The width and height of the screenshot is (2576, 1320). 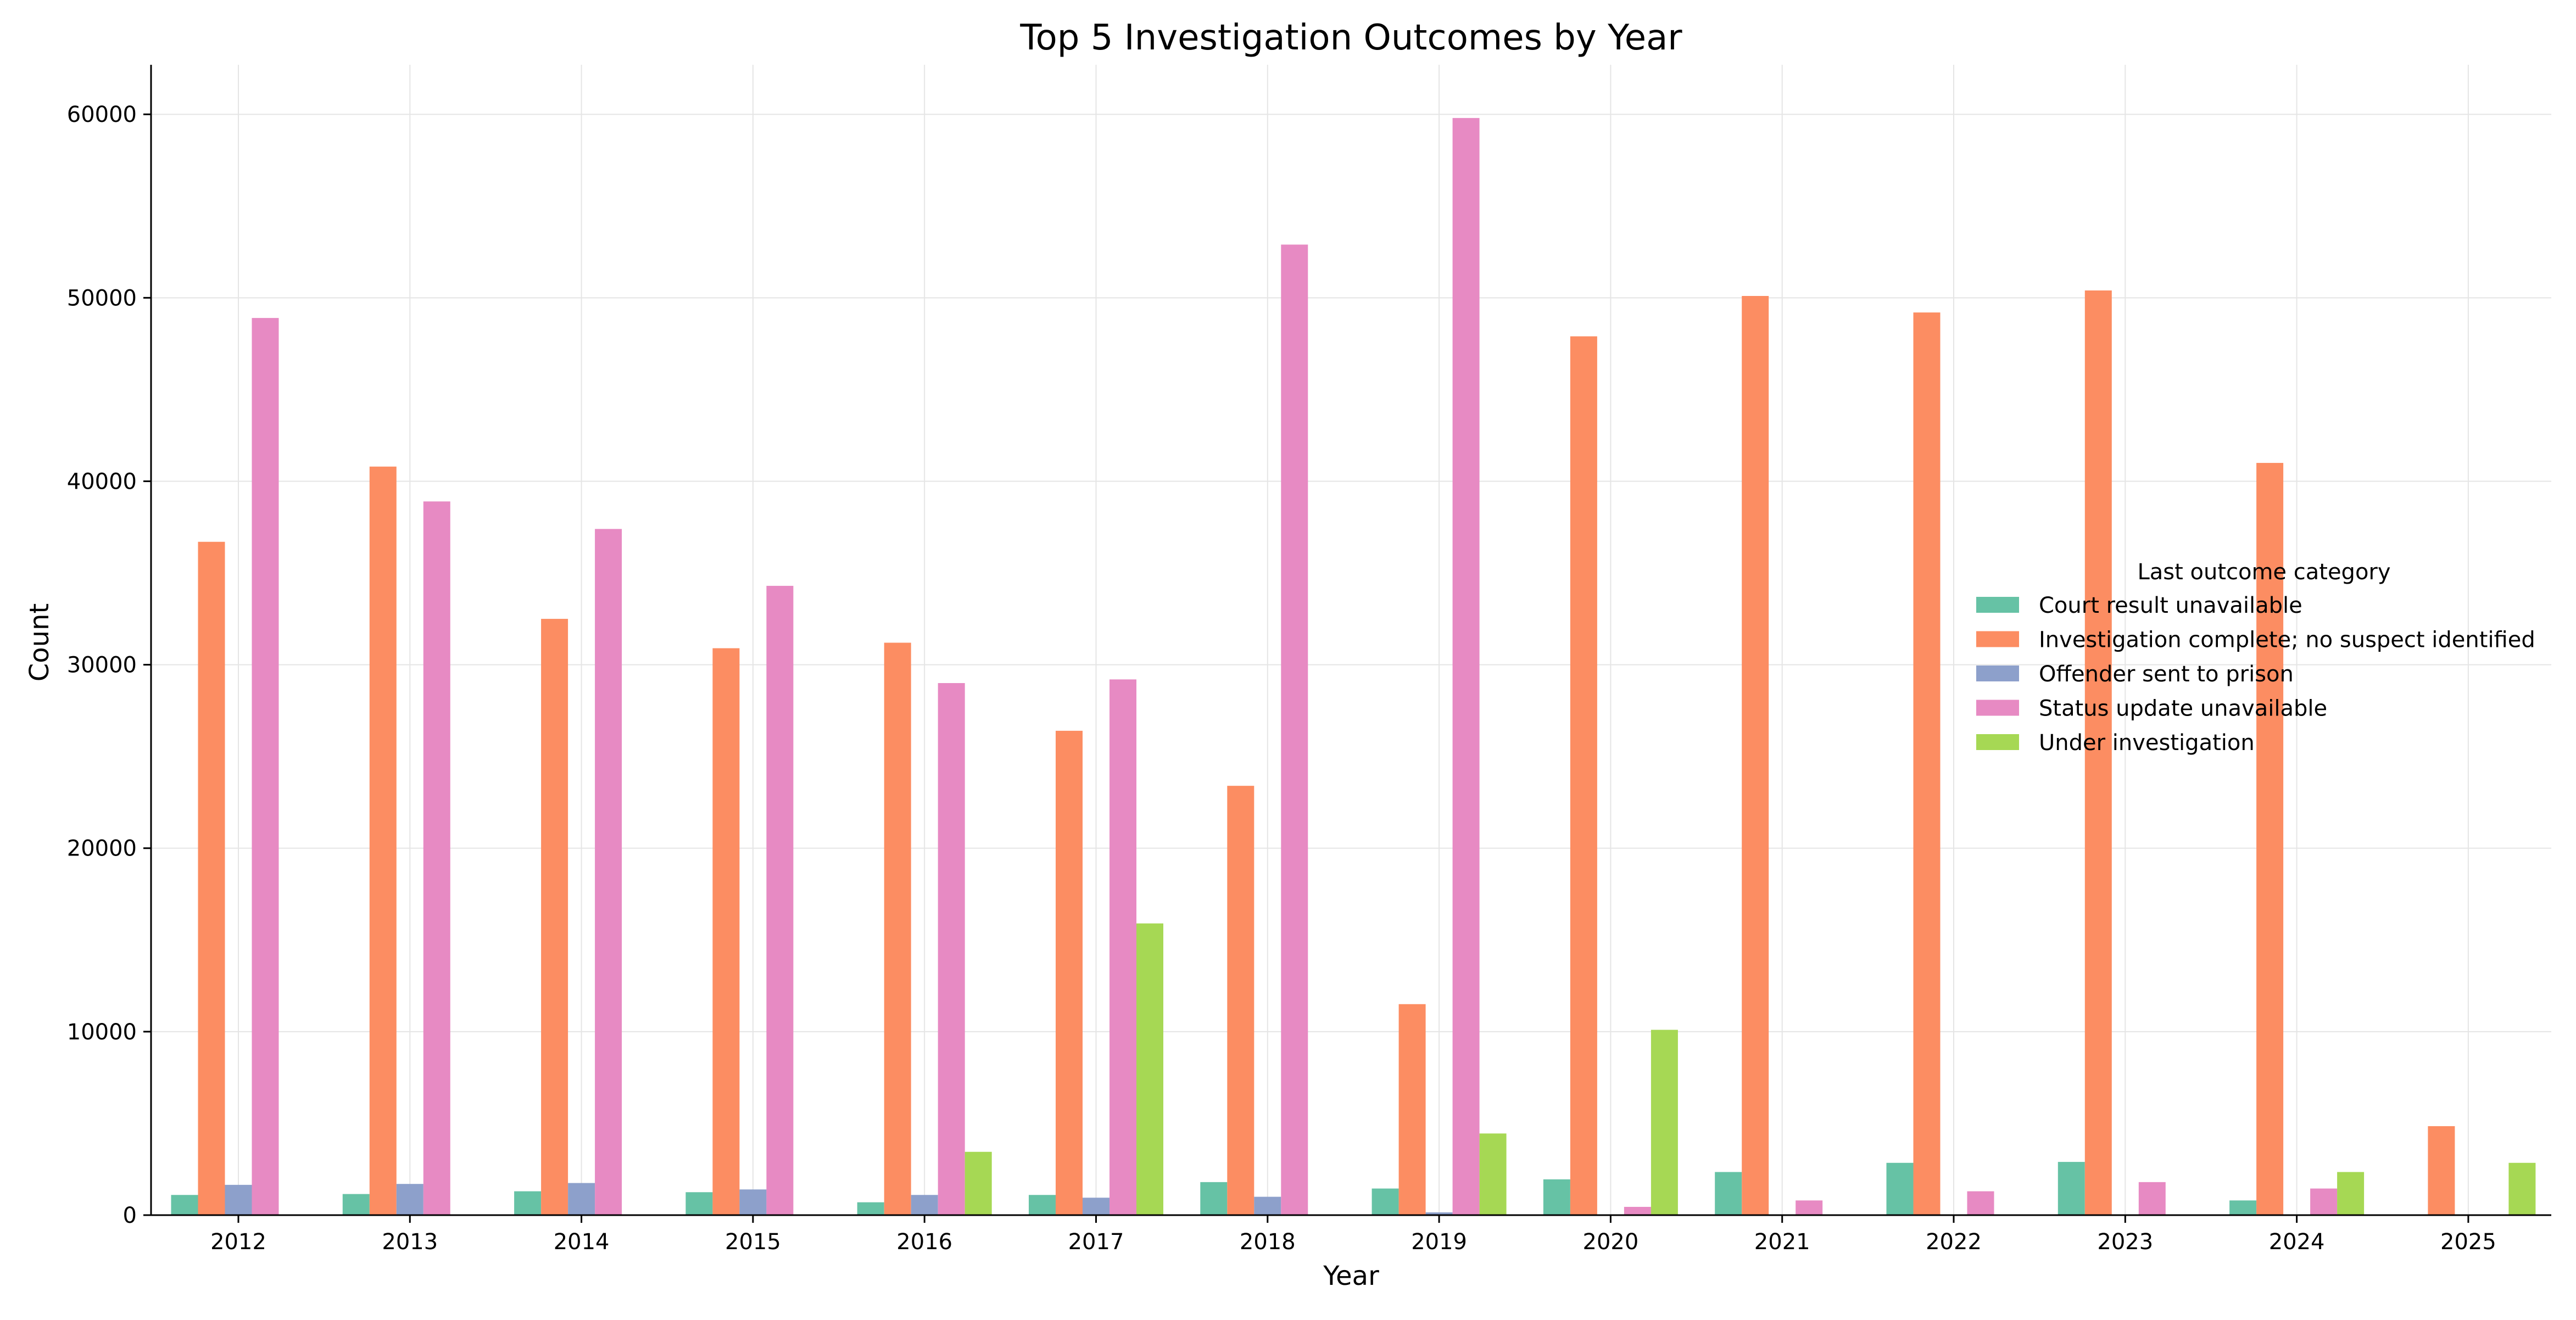 What do you see at coordinates (2263, 572) in the screenshot?
I see `legend-title: Last outcome category` at bounding box center [2263, 572].